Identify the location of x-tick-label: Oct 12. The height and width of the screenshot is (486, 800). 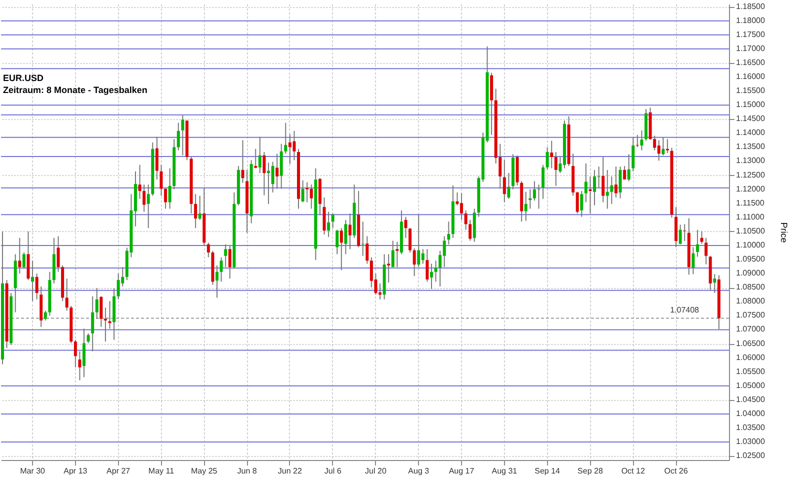
(633, 471).